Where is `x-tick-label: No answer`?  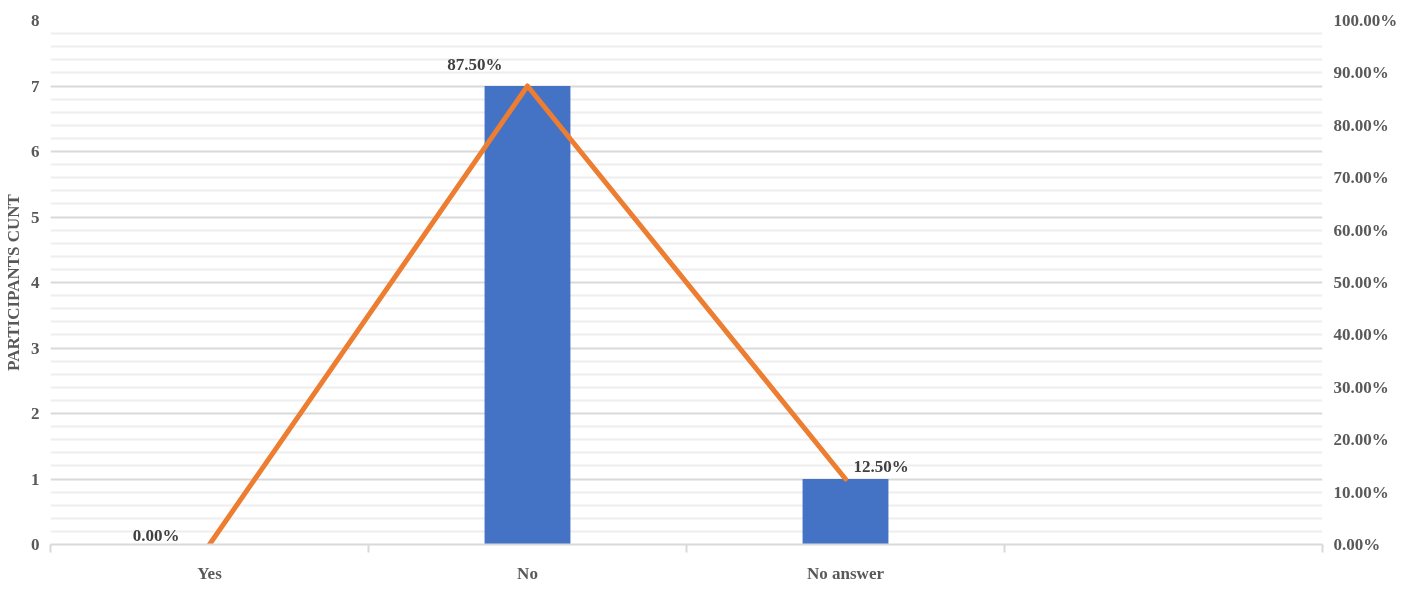
x-tick-label: No answer is located at coordinates (846, 573).